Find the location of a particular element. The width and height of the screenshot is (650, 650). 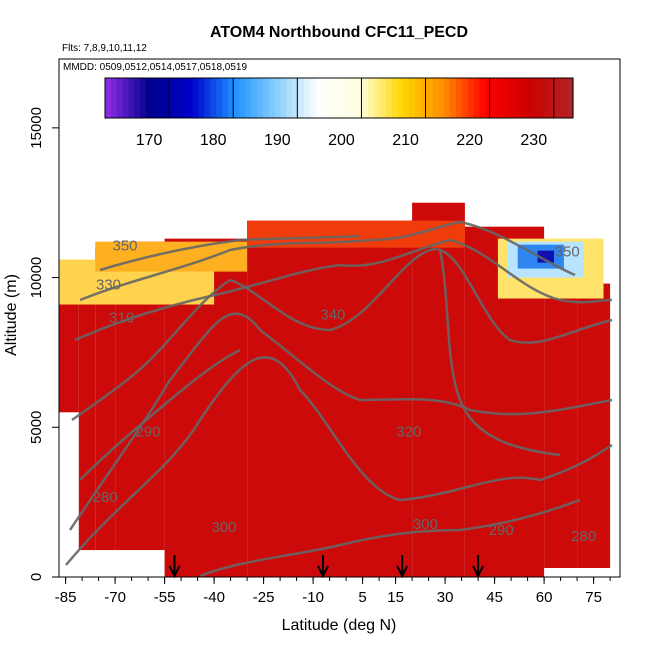

theta-label-4: 320 is located at coordinates (408, 431).